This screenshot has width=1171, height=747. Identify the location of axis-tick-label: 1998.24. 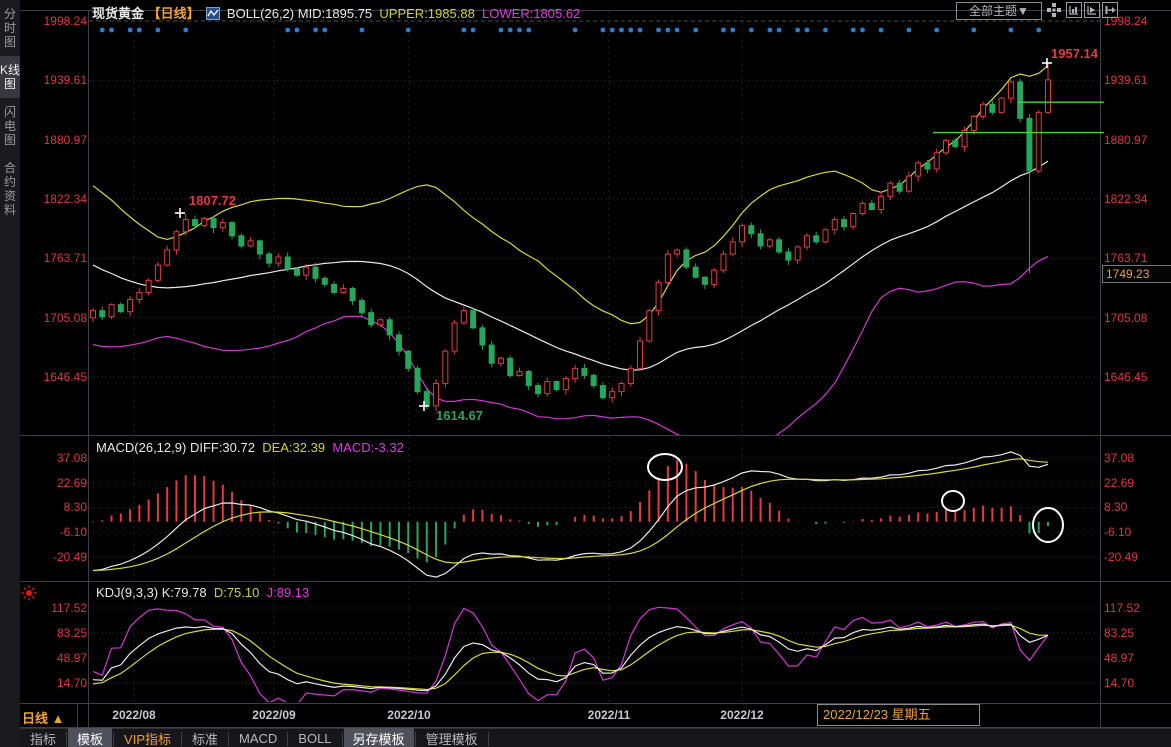
(65, 21).